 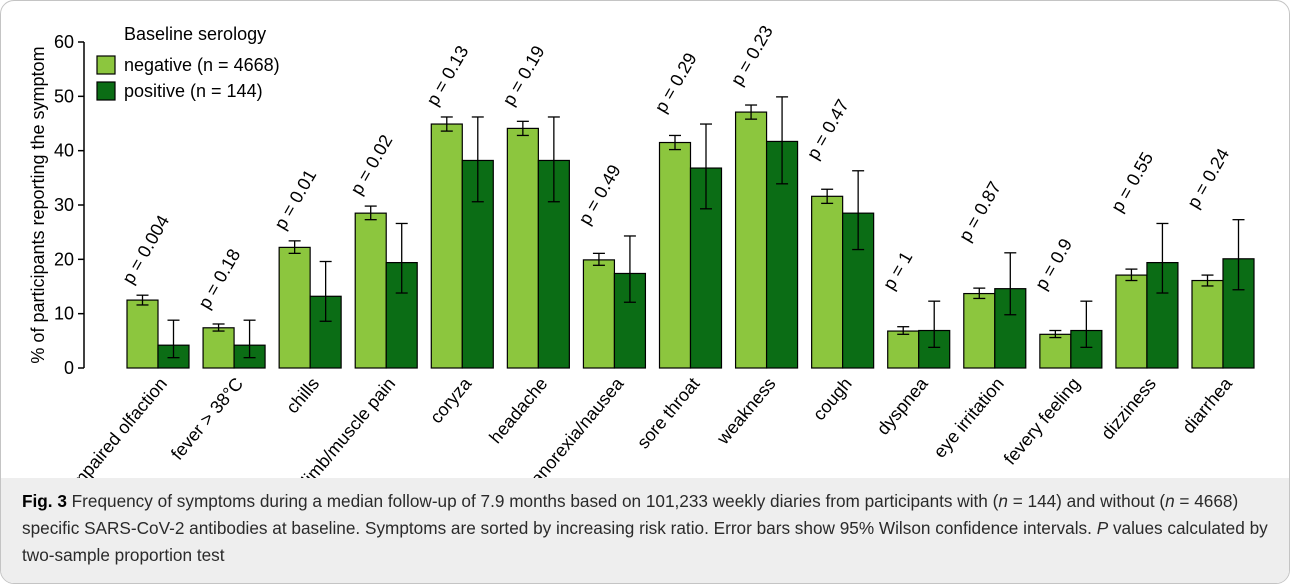 What do you see at coordinates (38, 204) in the screenshot?
I see `y-axis-label: % of participants reporting the symptom` at bounding box center [38, 204].